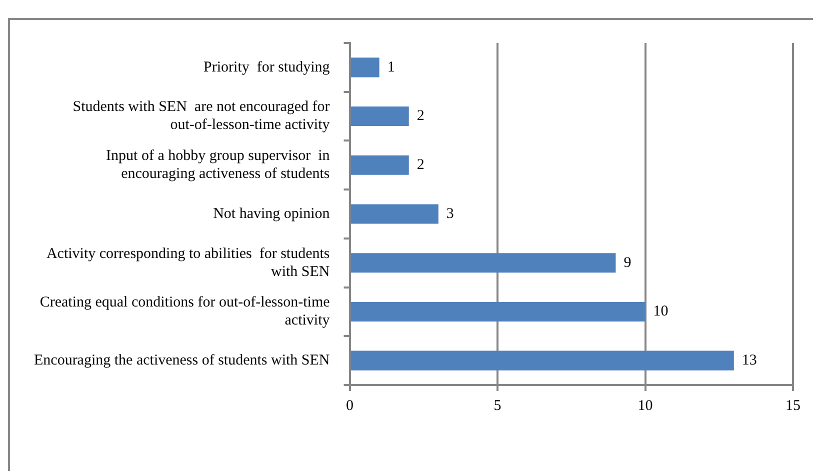 The width and height of the screenshot is (815, 473). Describe the element at coordinates (267, 67) in the screenshot. I see `y-tick-label: Priority for studying` at that location.